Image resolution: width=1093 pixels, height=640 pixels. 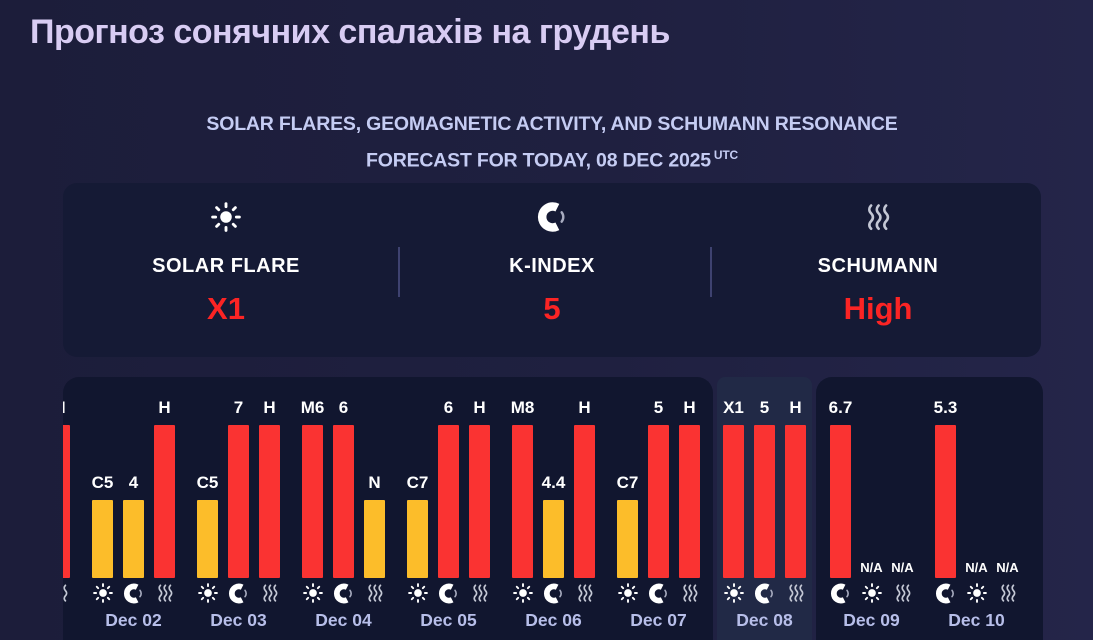 I want to click on day-bars: C5 7 H, so click(x=238, y=491).